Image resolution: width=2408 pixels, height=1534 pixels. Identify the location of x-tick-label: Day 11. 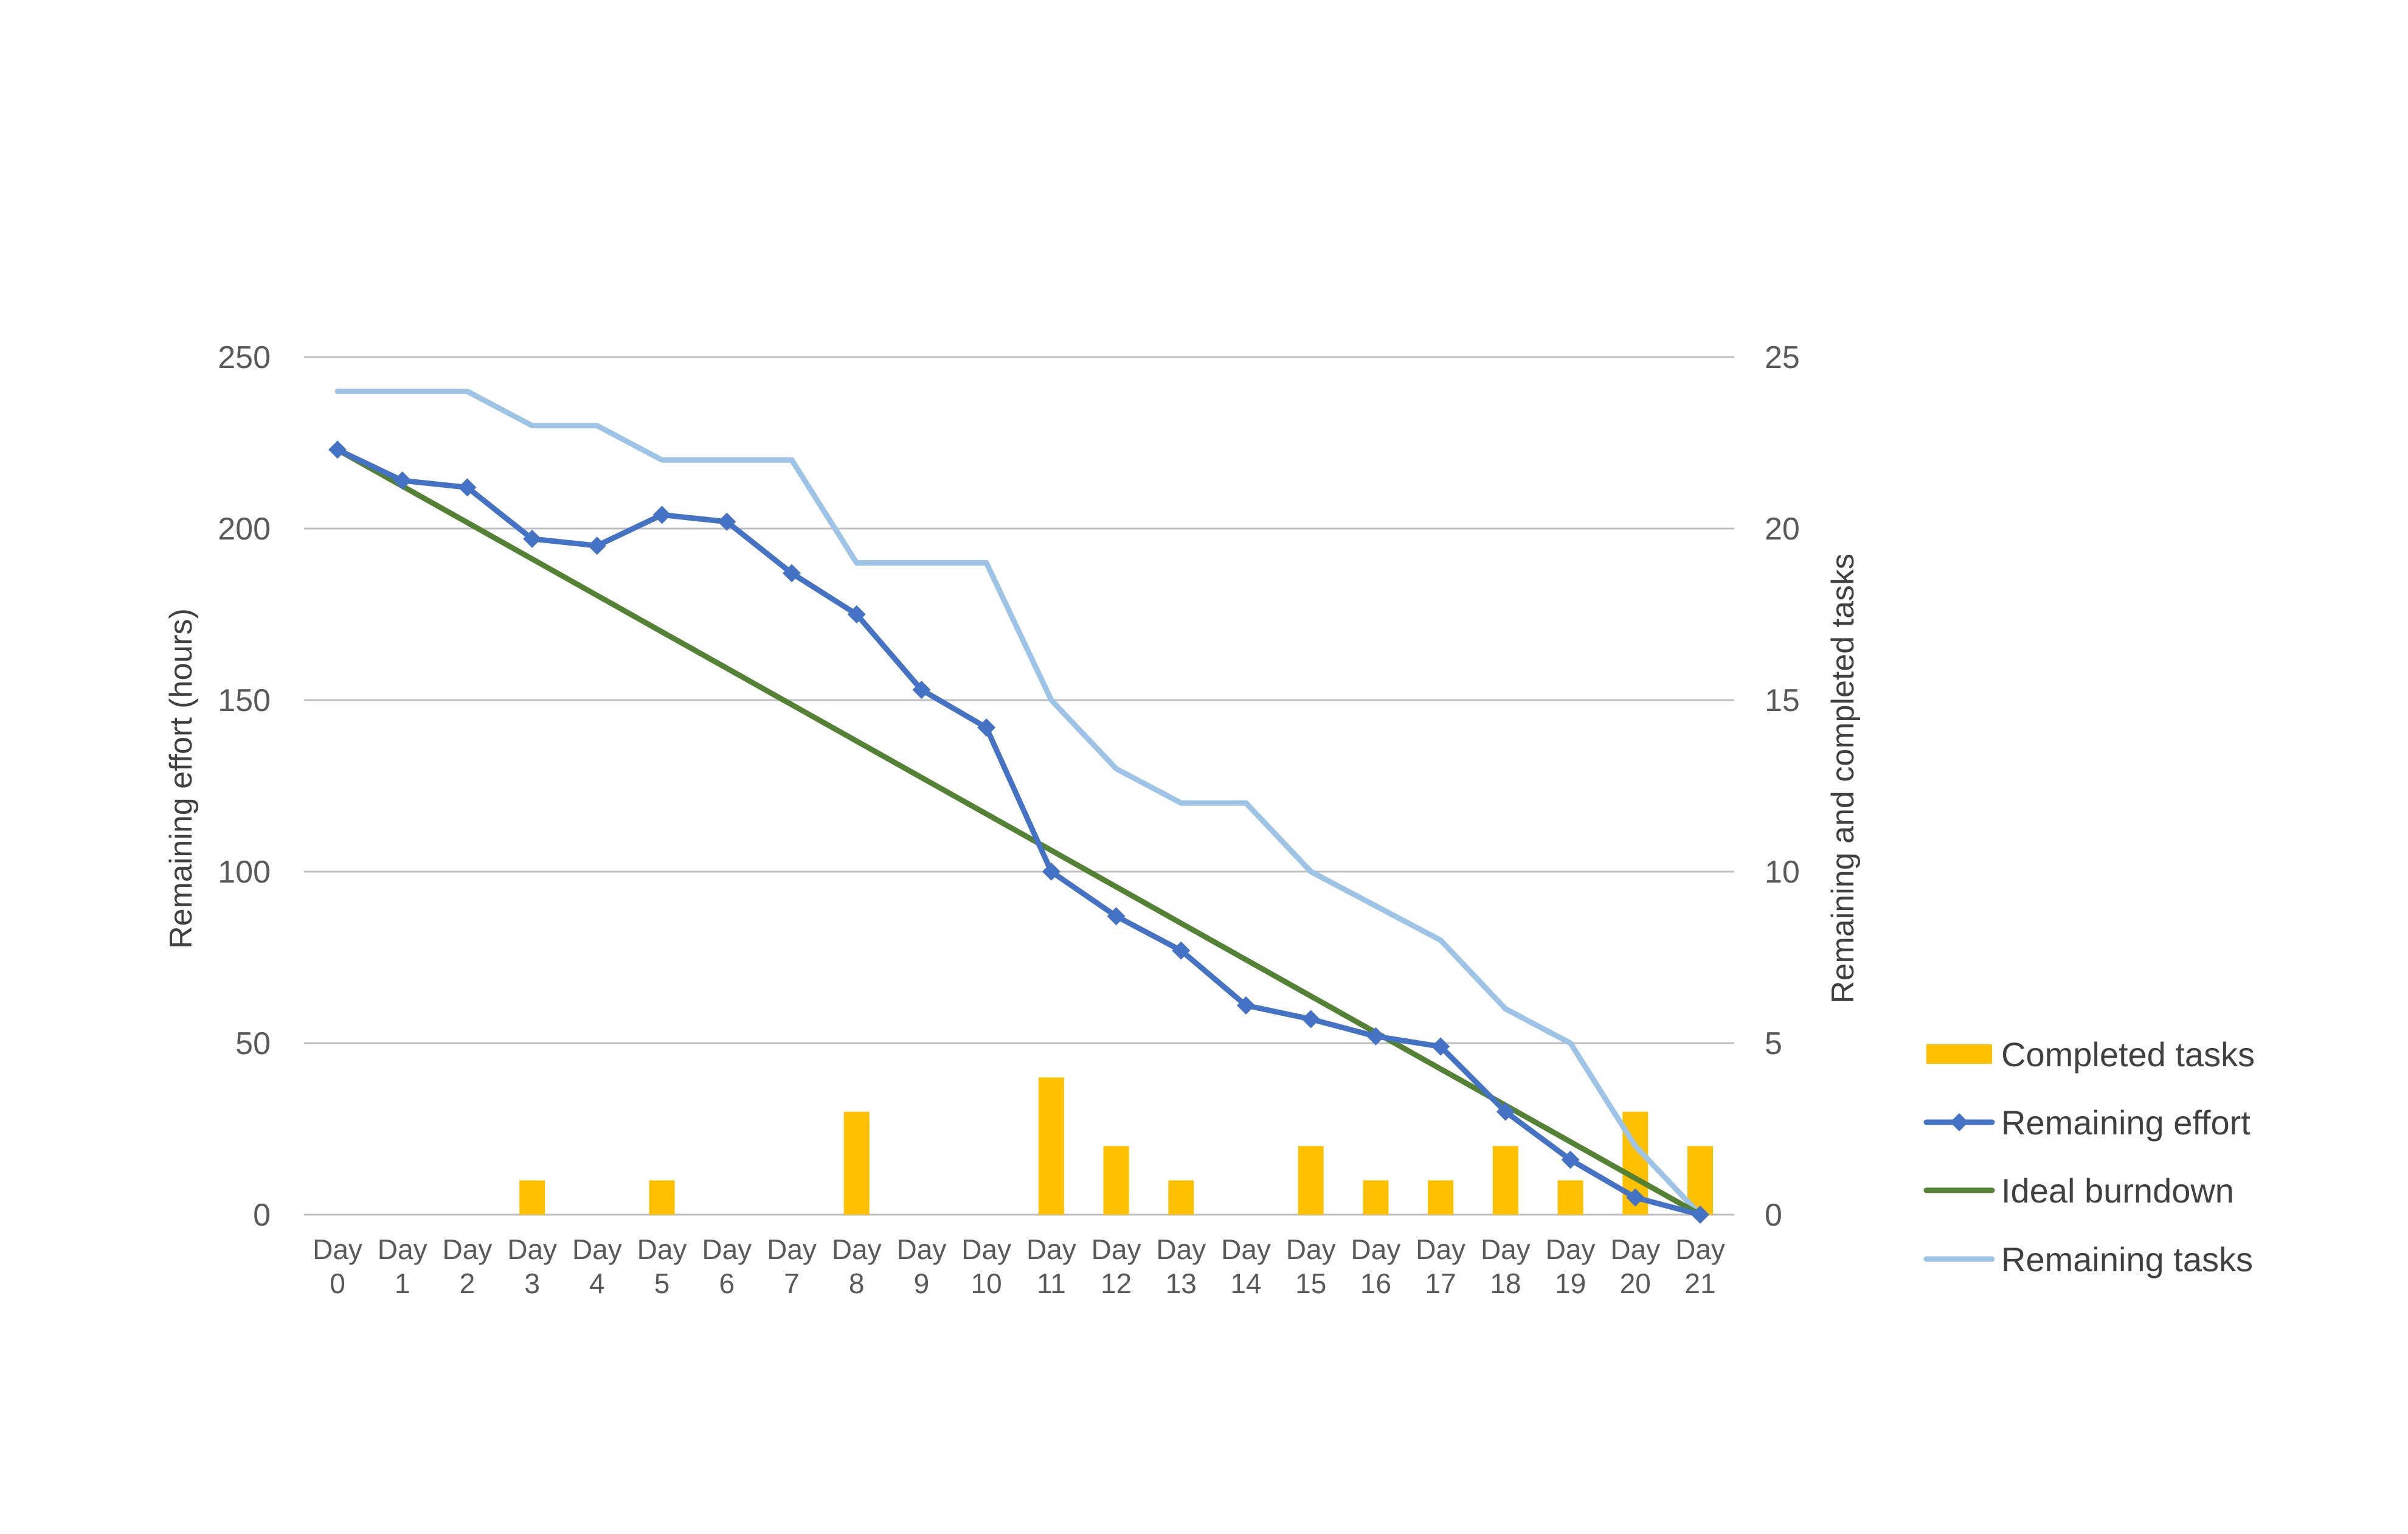
(1051, 1266).